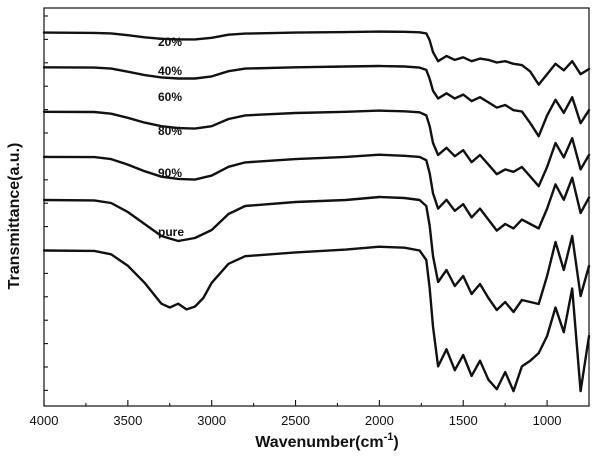 The height and width of the screenshot is (459, 595). I want to click on x-tick-label: 2500, so click(295, 420).